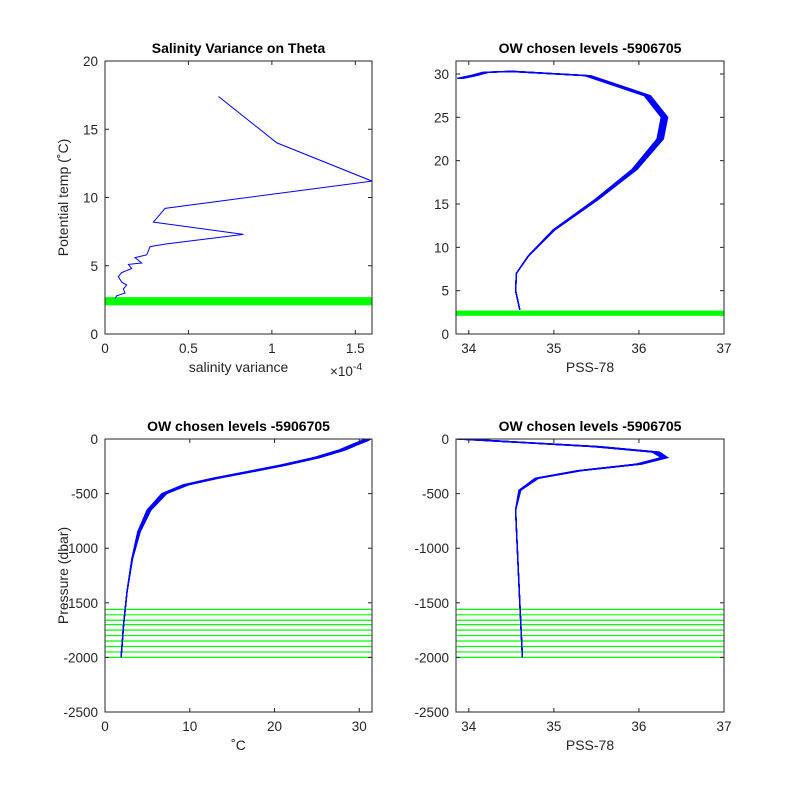 This screenshot has width=800, height=800. I want to click on y-tick-label: 30, so click(441, 74).